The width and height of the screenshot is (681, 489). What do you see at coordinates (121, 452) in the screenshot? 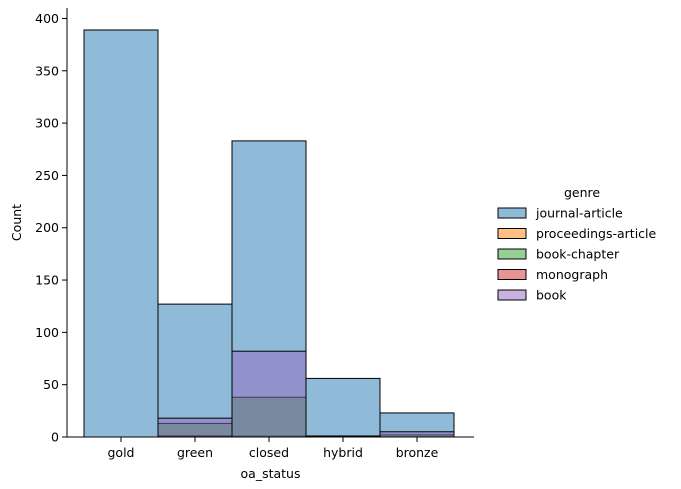
I see `x-tick-label-gold: gold` at bounding box center [121, 452].